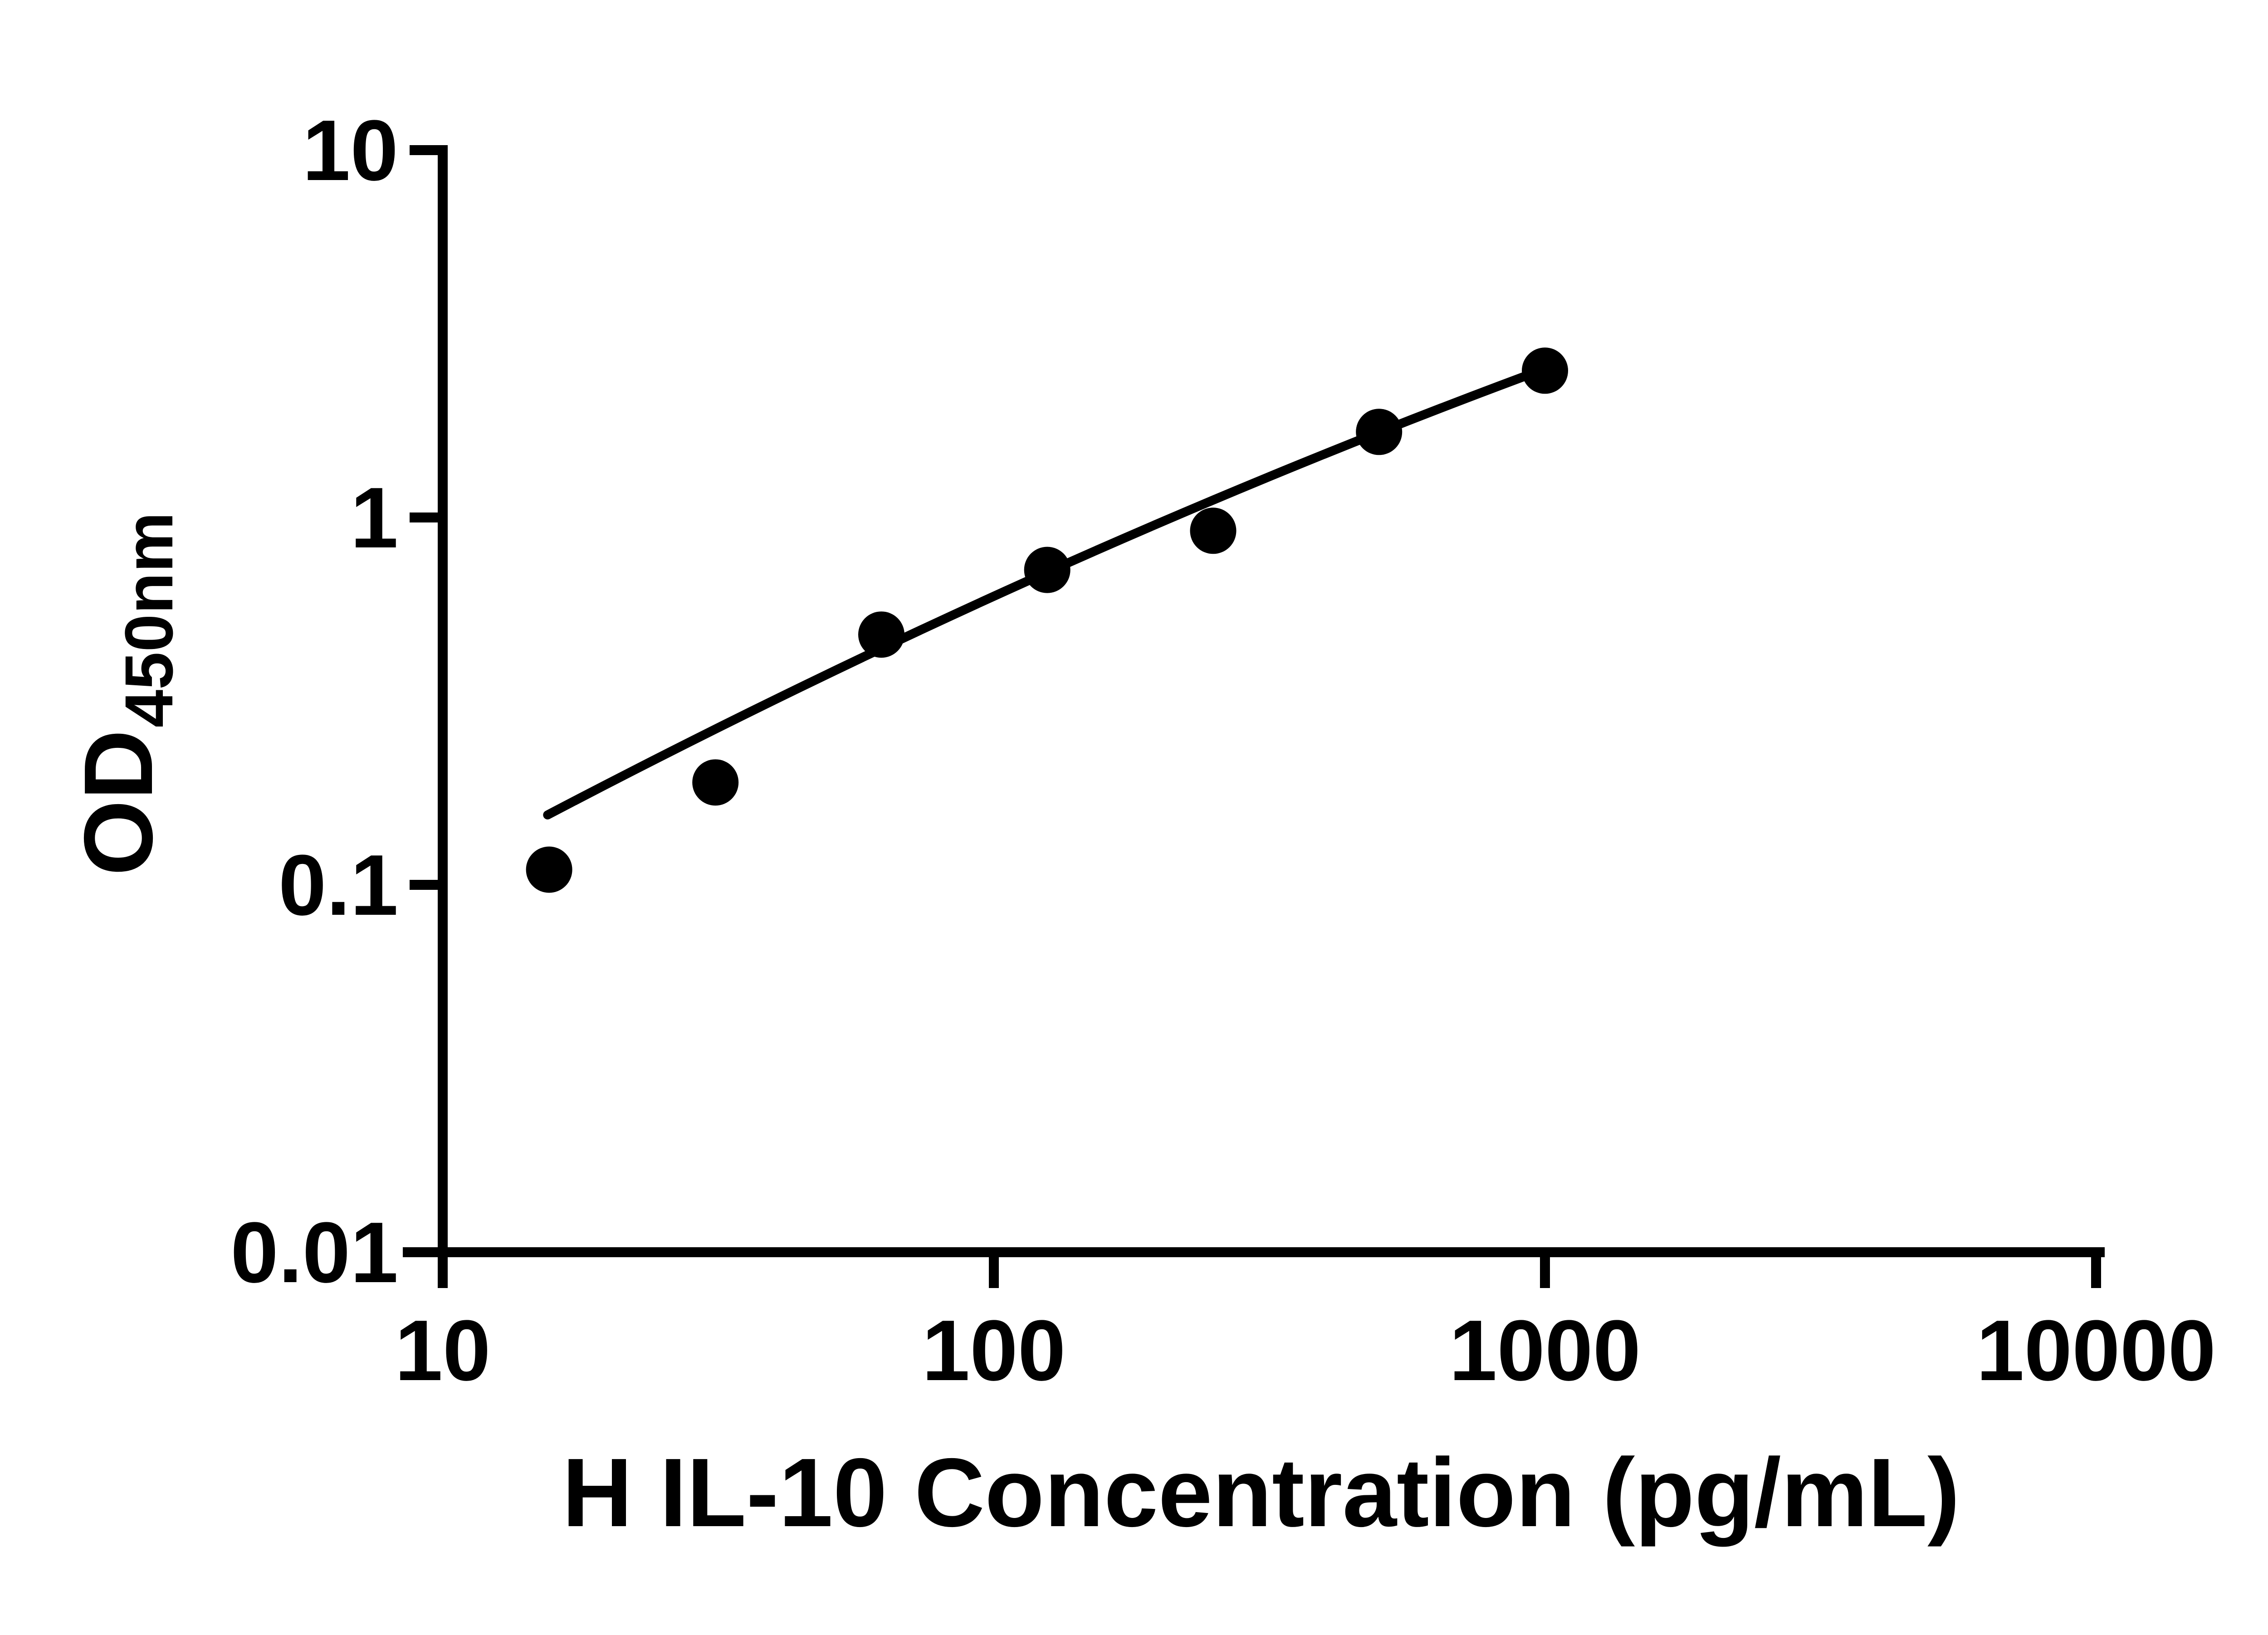 The height and width of the screenshot is (1635, 2268). Describe the element at coordinates (314, 701) in the screenshot. I see `y-axis-tick-labels: 10 1 0.1 0.01` at that location.